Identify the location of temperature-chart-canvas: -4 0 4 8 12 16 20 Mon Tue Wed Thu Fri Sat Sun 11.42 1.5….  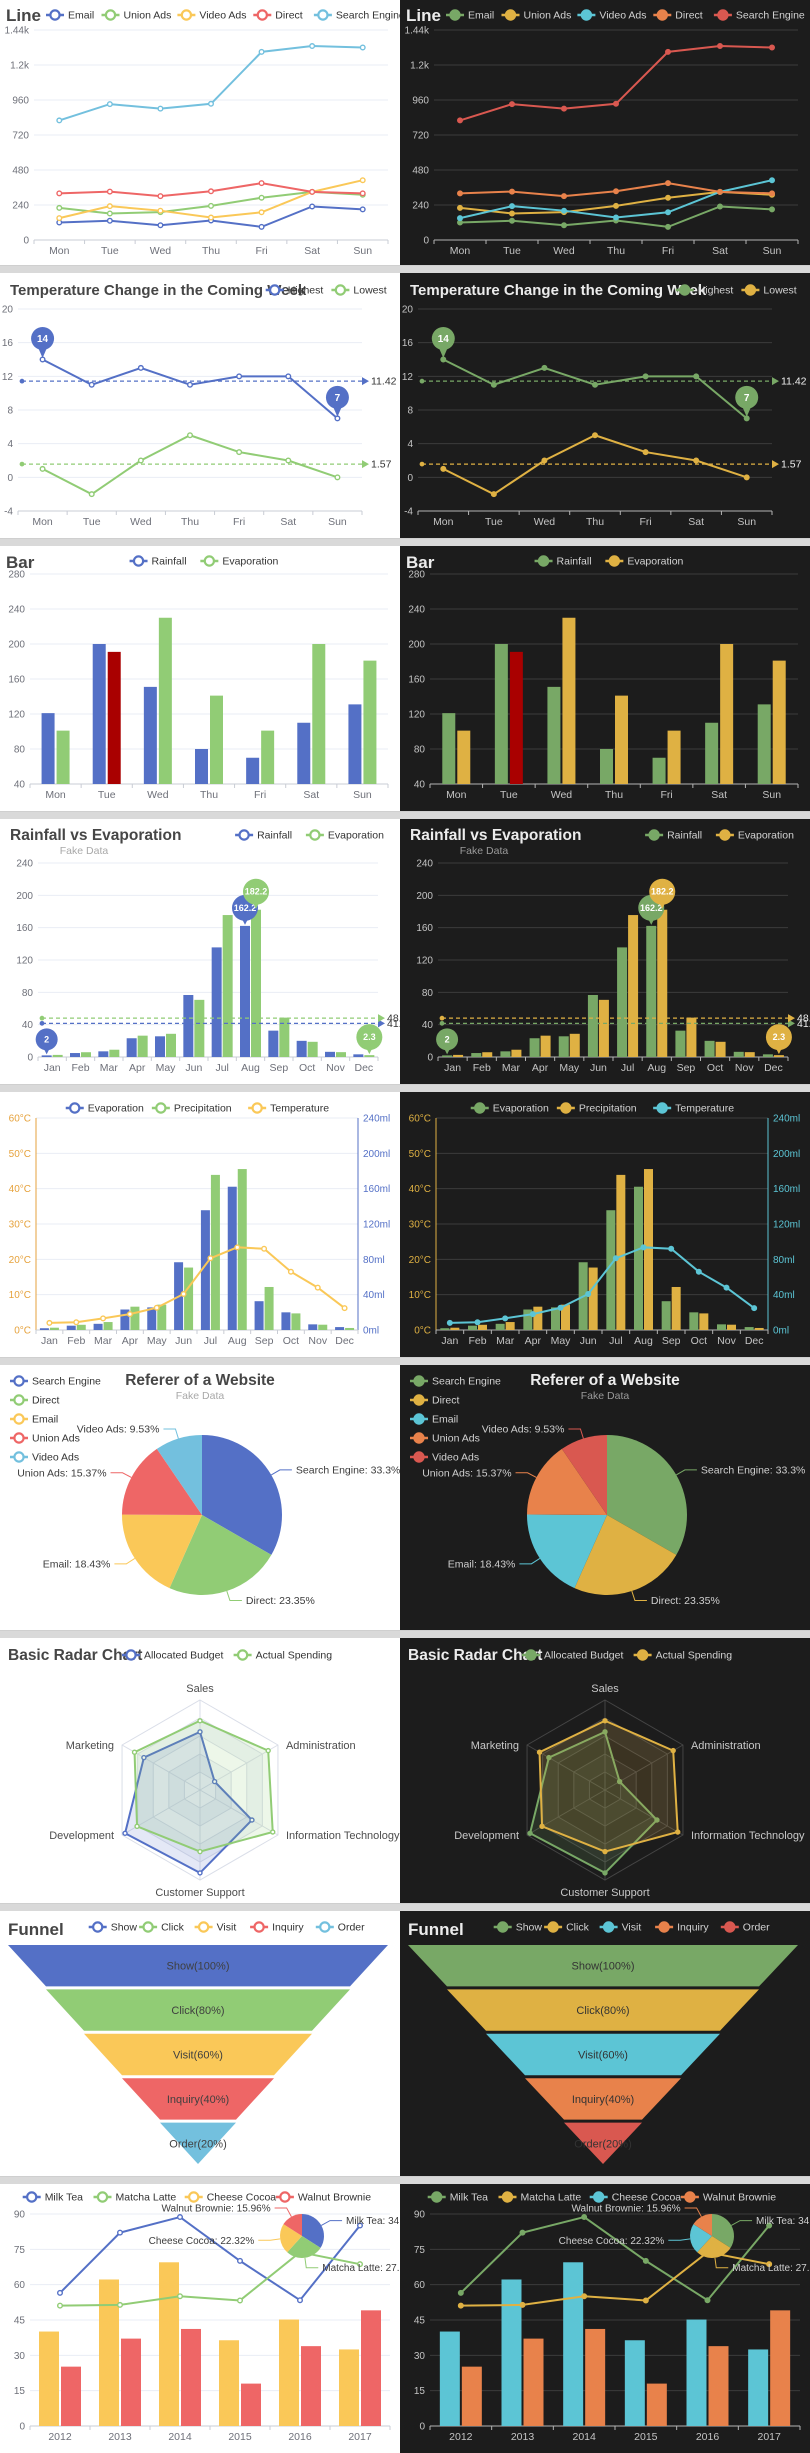
(604, 405).